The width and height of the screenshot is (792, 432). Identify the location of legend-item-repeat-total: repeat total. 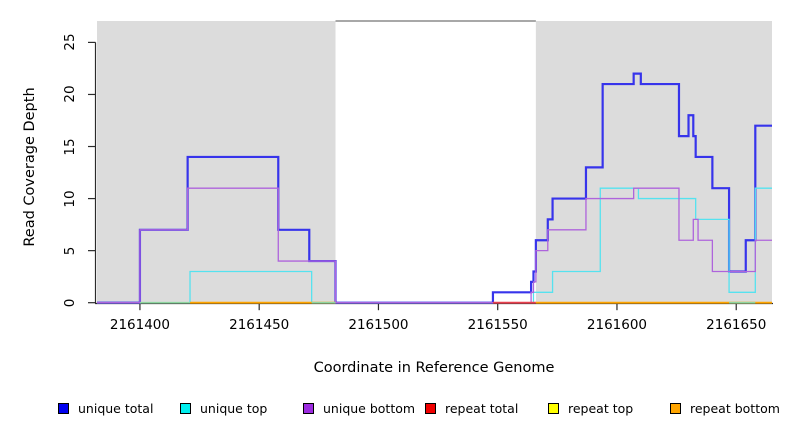
(471, 408).